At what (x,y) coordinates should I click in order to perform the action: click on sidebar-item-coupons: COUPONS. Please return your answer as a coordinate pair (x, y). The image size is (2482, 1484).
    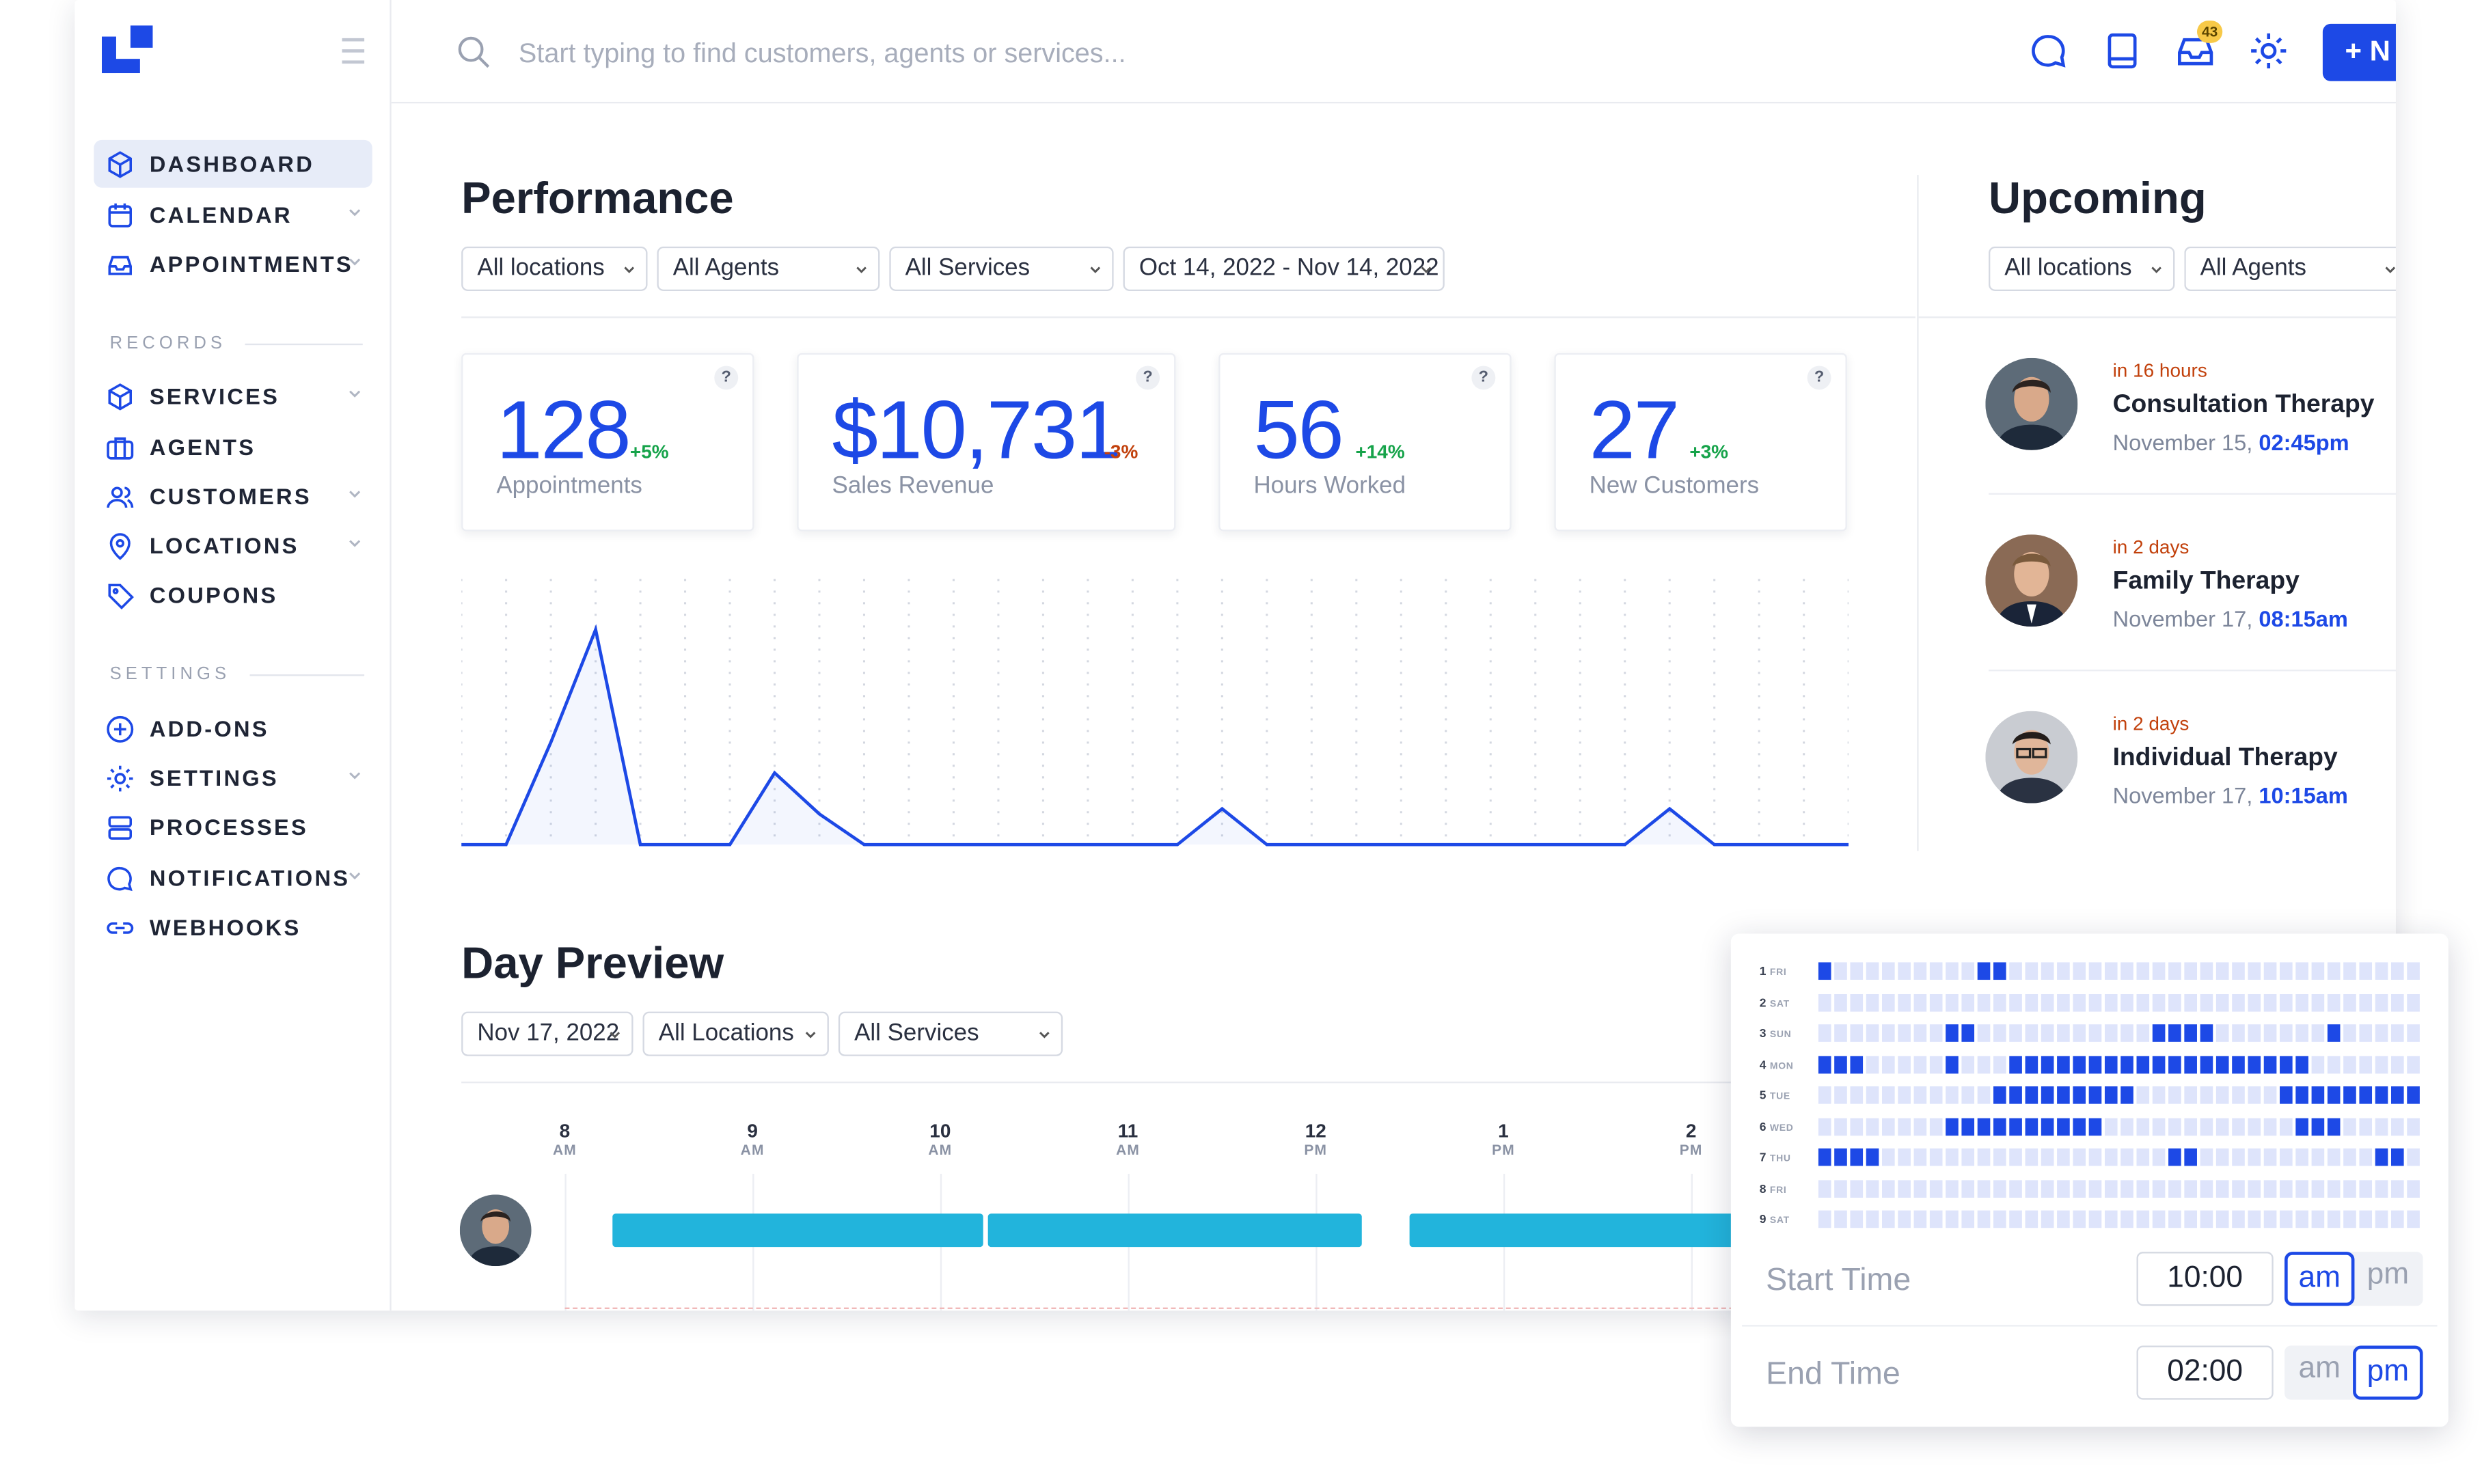
    Looking at the image, I should click on (233, 595).